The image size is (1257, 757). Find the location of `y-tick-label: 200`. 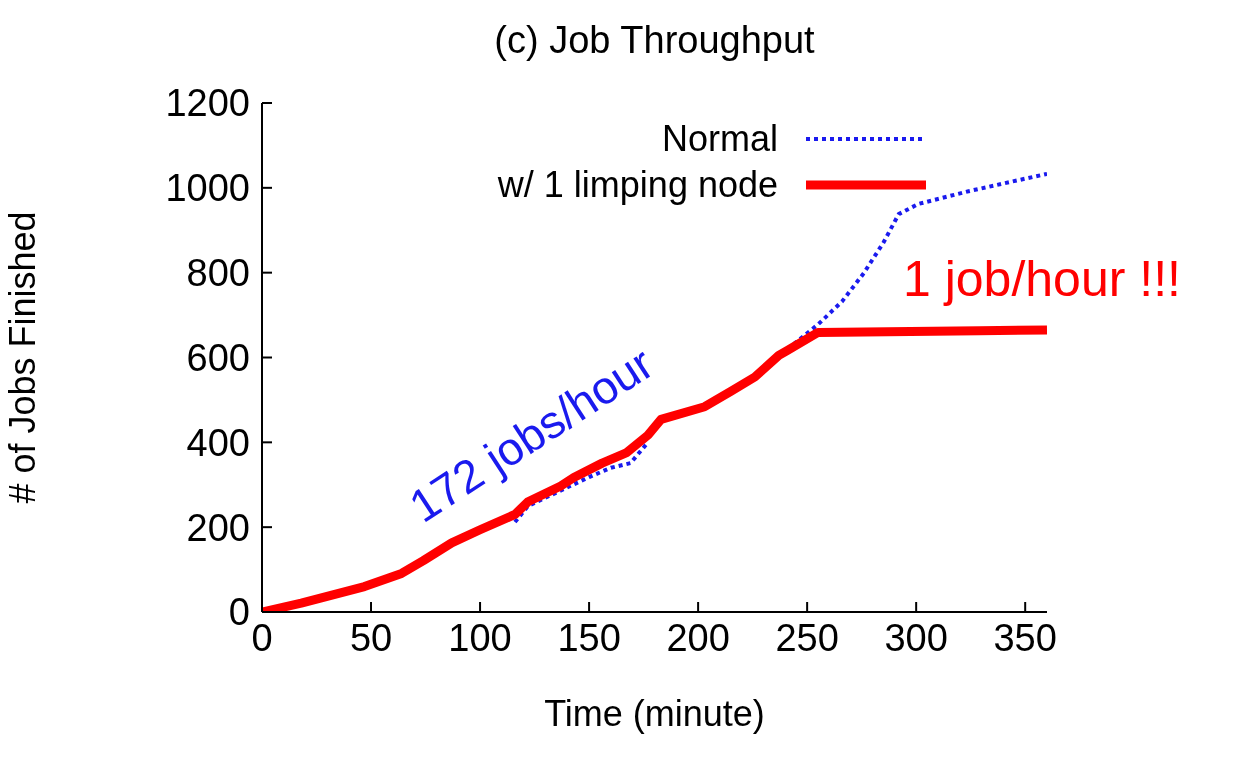

y-tick-label: 200 is located at coordinates (218, 527).